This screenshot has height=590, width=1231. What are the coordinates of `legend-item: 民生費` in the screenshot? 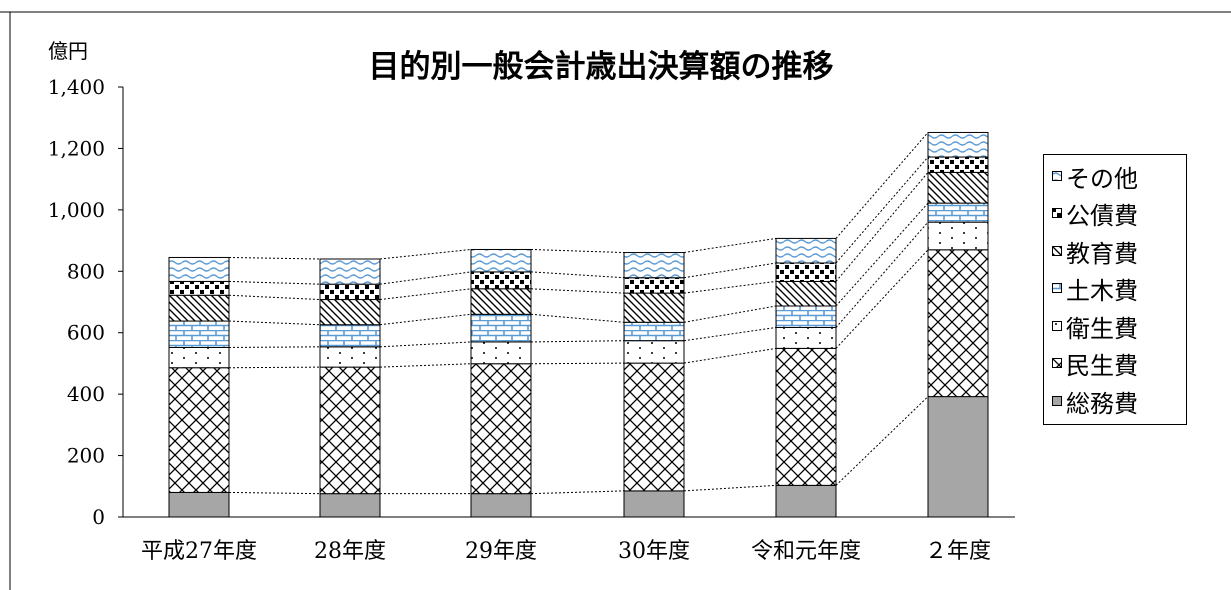 It's located at (1095, 364).